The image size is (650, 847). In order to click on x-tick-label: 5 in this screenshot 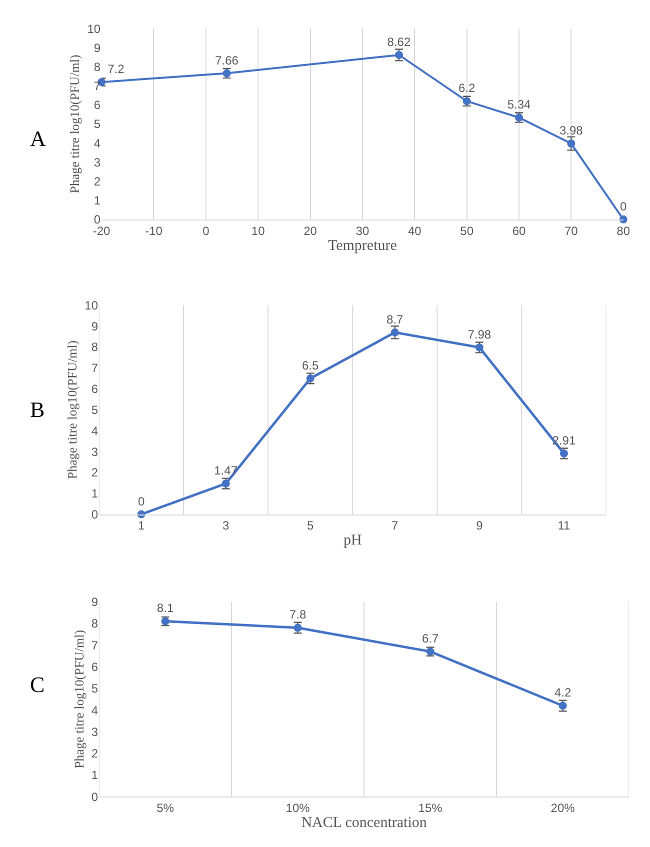, I will do `click(310, 525)`.